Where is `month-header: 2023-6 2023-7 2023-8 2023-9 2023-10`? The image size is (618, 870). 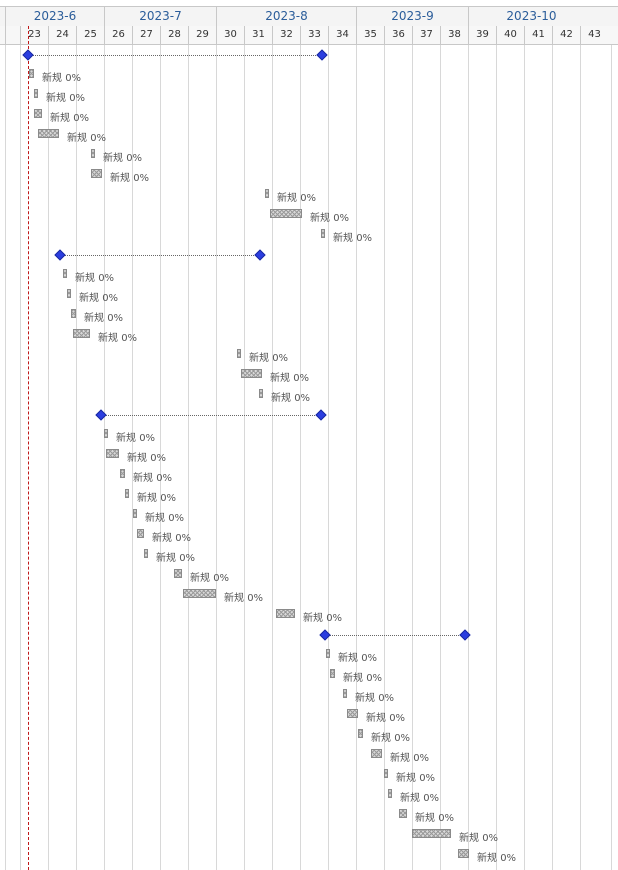 month-header: 2023-6 2023-7 2023-8 2023-9 2023-10 is located at coordinates (309, 16).